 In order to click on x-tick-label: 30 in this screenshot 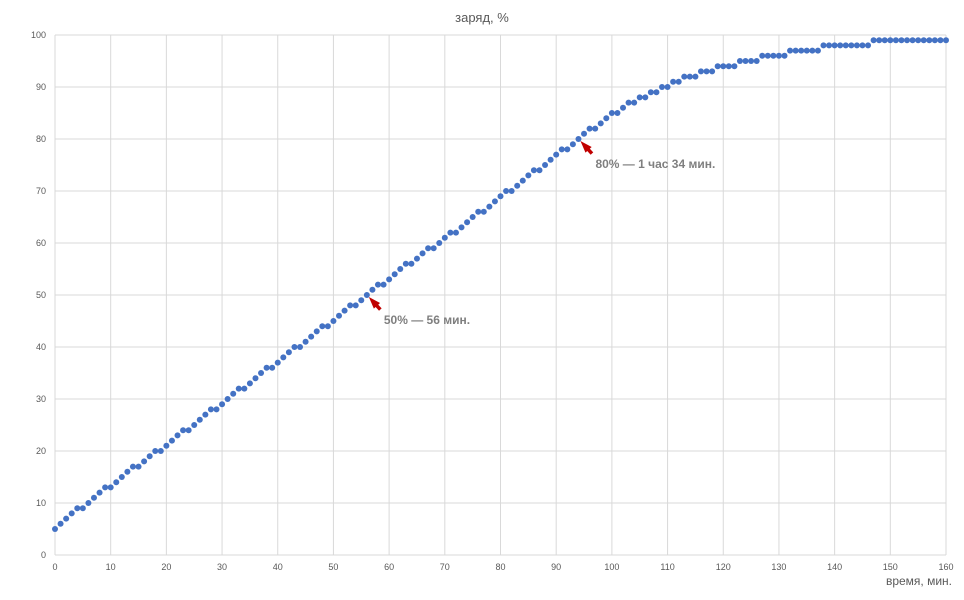, I will do `click(222, 567)`.